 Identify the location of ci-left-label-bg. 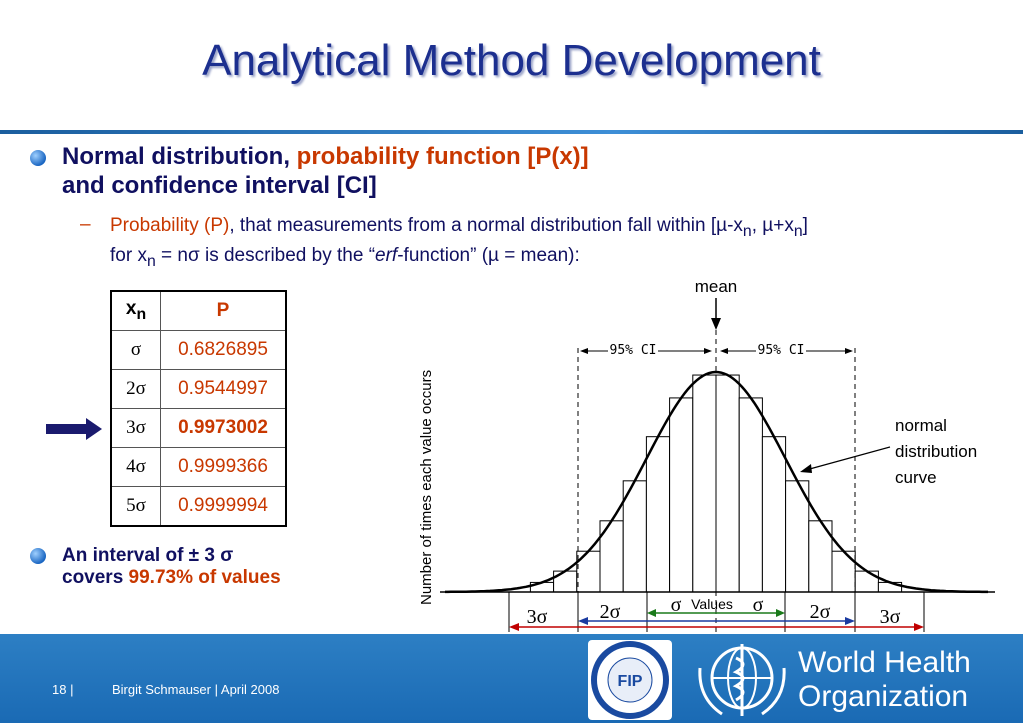
(633, 349).